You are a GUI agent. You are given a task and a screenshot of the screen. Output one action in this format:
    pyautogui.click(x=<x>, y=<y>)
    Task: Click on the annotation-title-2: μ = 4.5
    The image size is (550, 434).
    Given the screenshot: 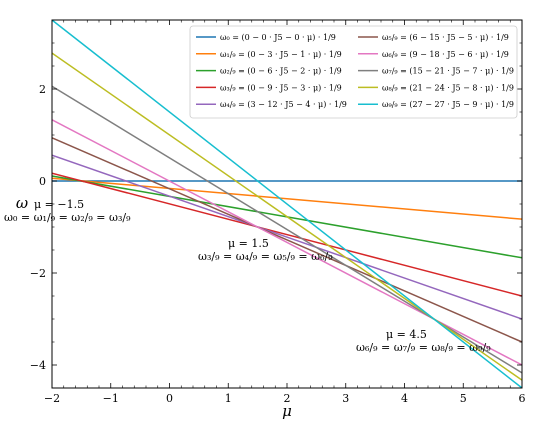 What is the action you would take?
    pyautogui.click(x=406, y=334)
    